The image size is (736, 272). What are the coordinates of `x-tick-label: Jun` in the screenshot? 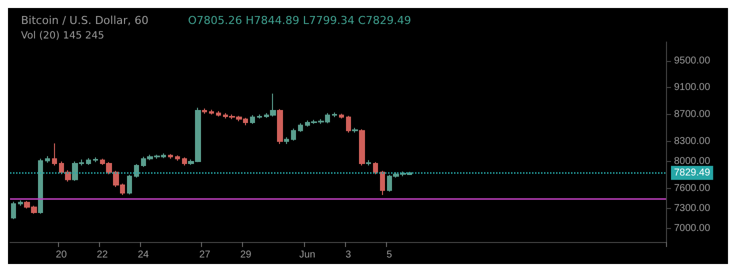 It's located at (307, 255).